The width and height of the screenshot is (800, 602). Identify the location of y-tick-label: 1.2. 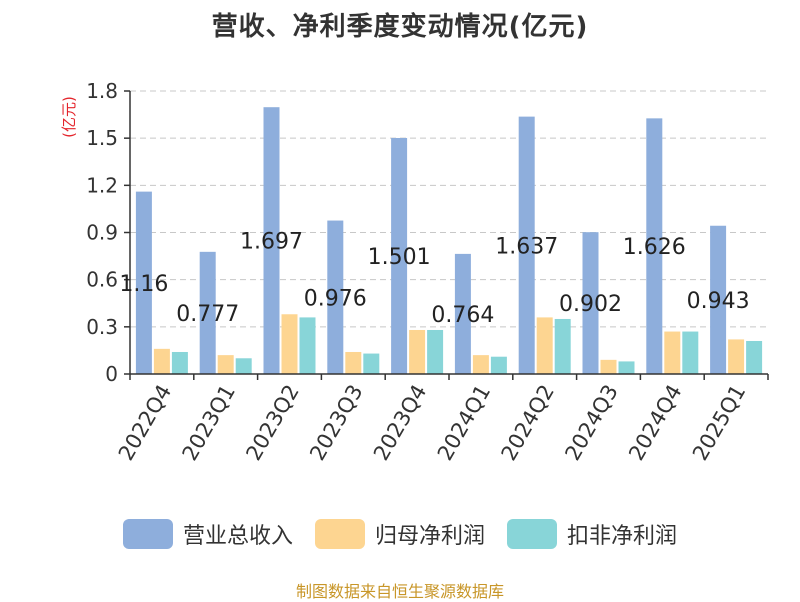
(102, 185).